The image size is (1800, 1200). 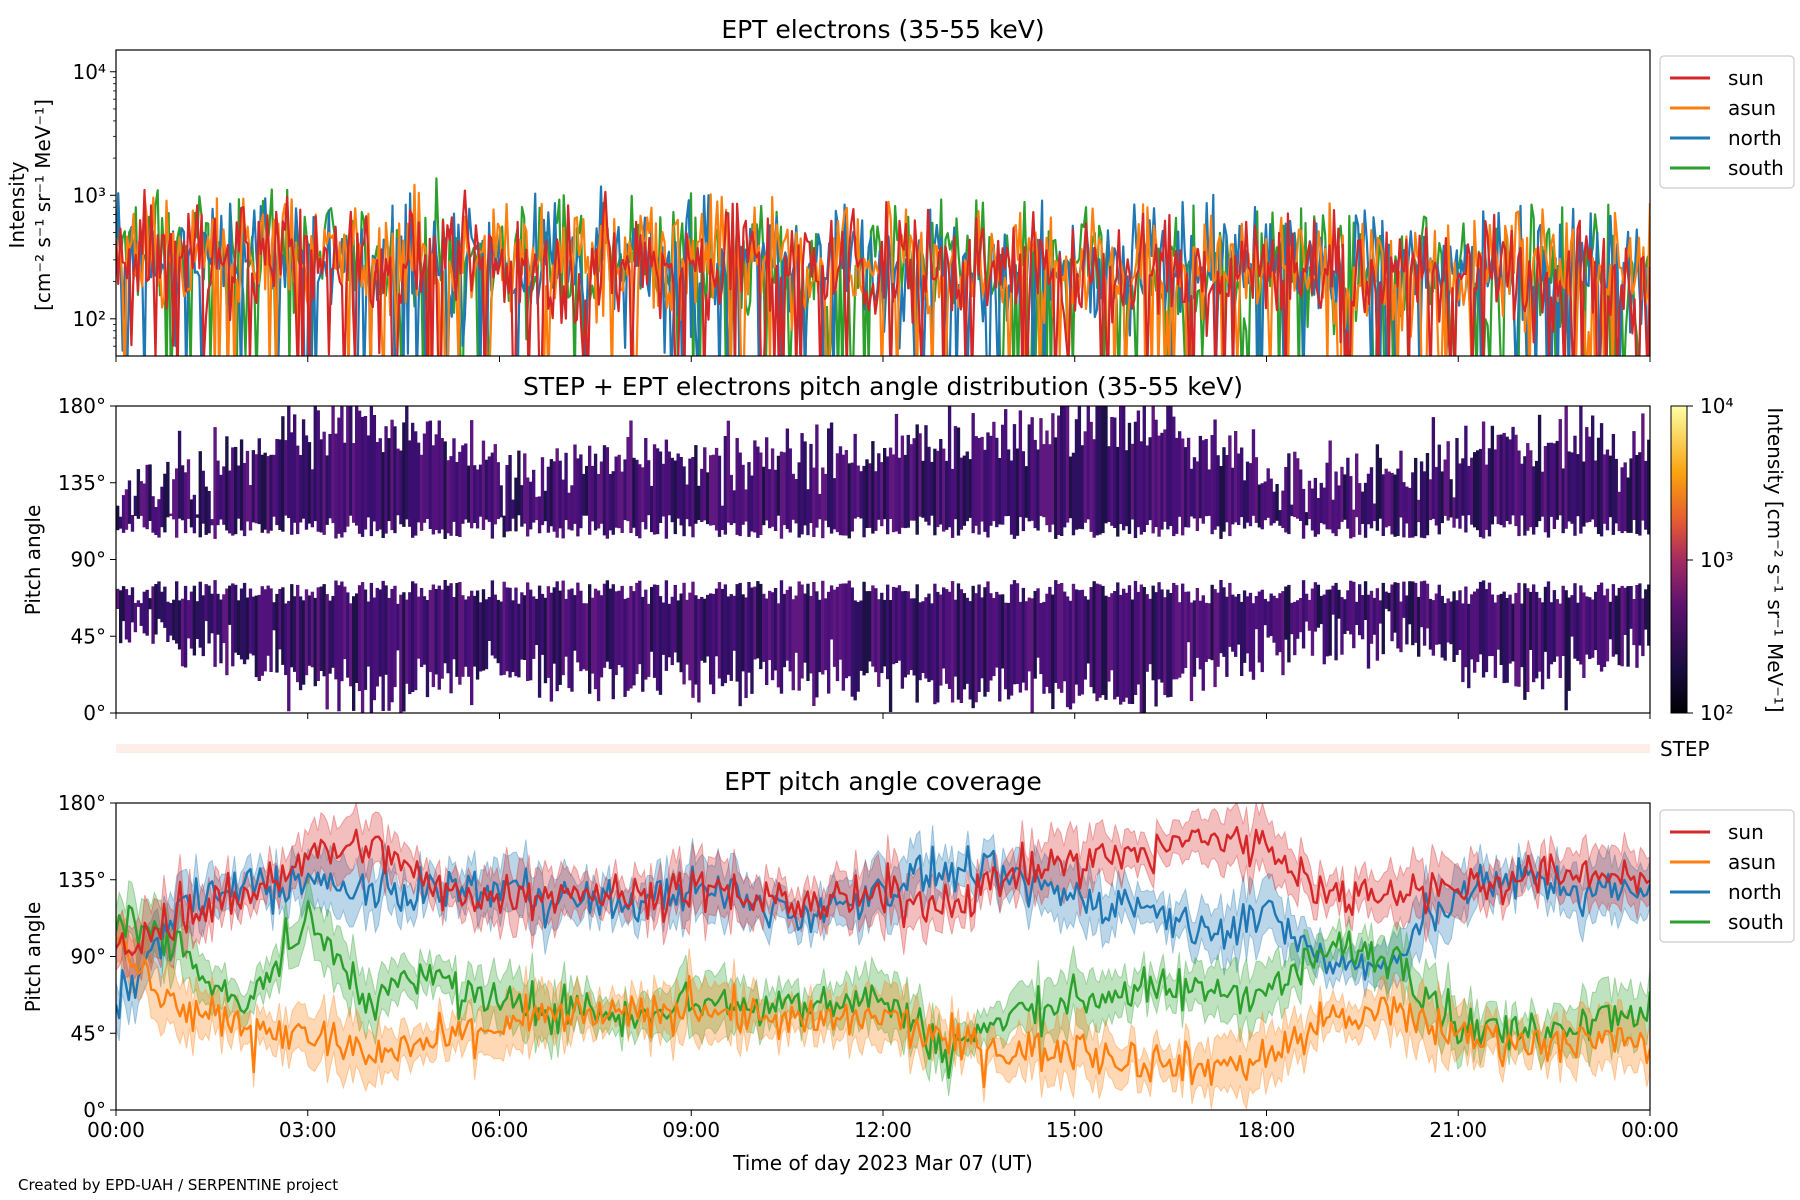 I want to click on legend-label-asun: asun, so click(x=1752, y=108).